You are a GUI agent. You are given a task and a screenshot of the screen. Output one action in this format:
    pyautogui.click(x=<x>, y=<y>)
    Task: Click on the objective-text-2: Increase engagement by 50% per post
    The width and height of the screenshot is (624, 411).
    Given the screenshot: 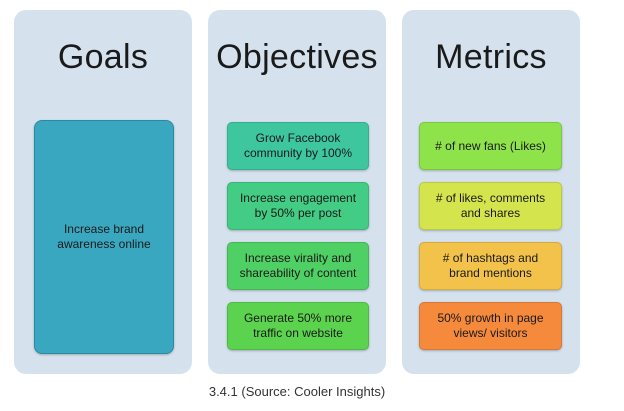 What is the action you would take?
    pyautogui.click(x=298, y=205)
    